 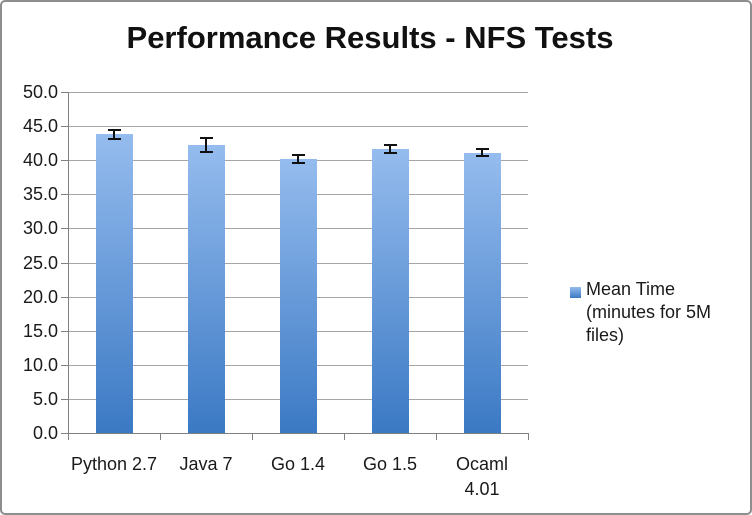 What do you see at coordinates (298, 433) in the screenshot?
I see `x-axis-line` at bounding box center [298, 433].